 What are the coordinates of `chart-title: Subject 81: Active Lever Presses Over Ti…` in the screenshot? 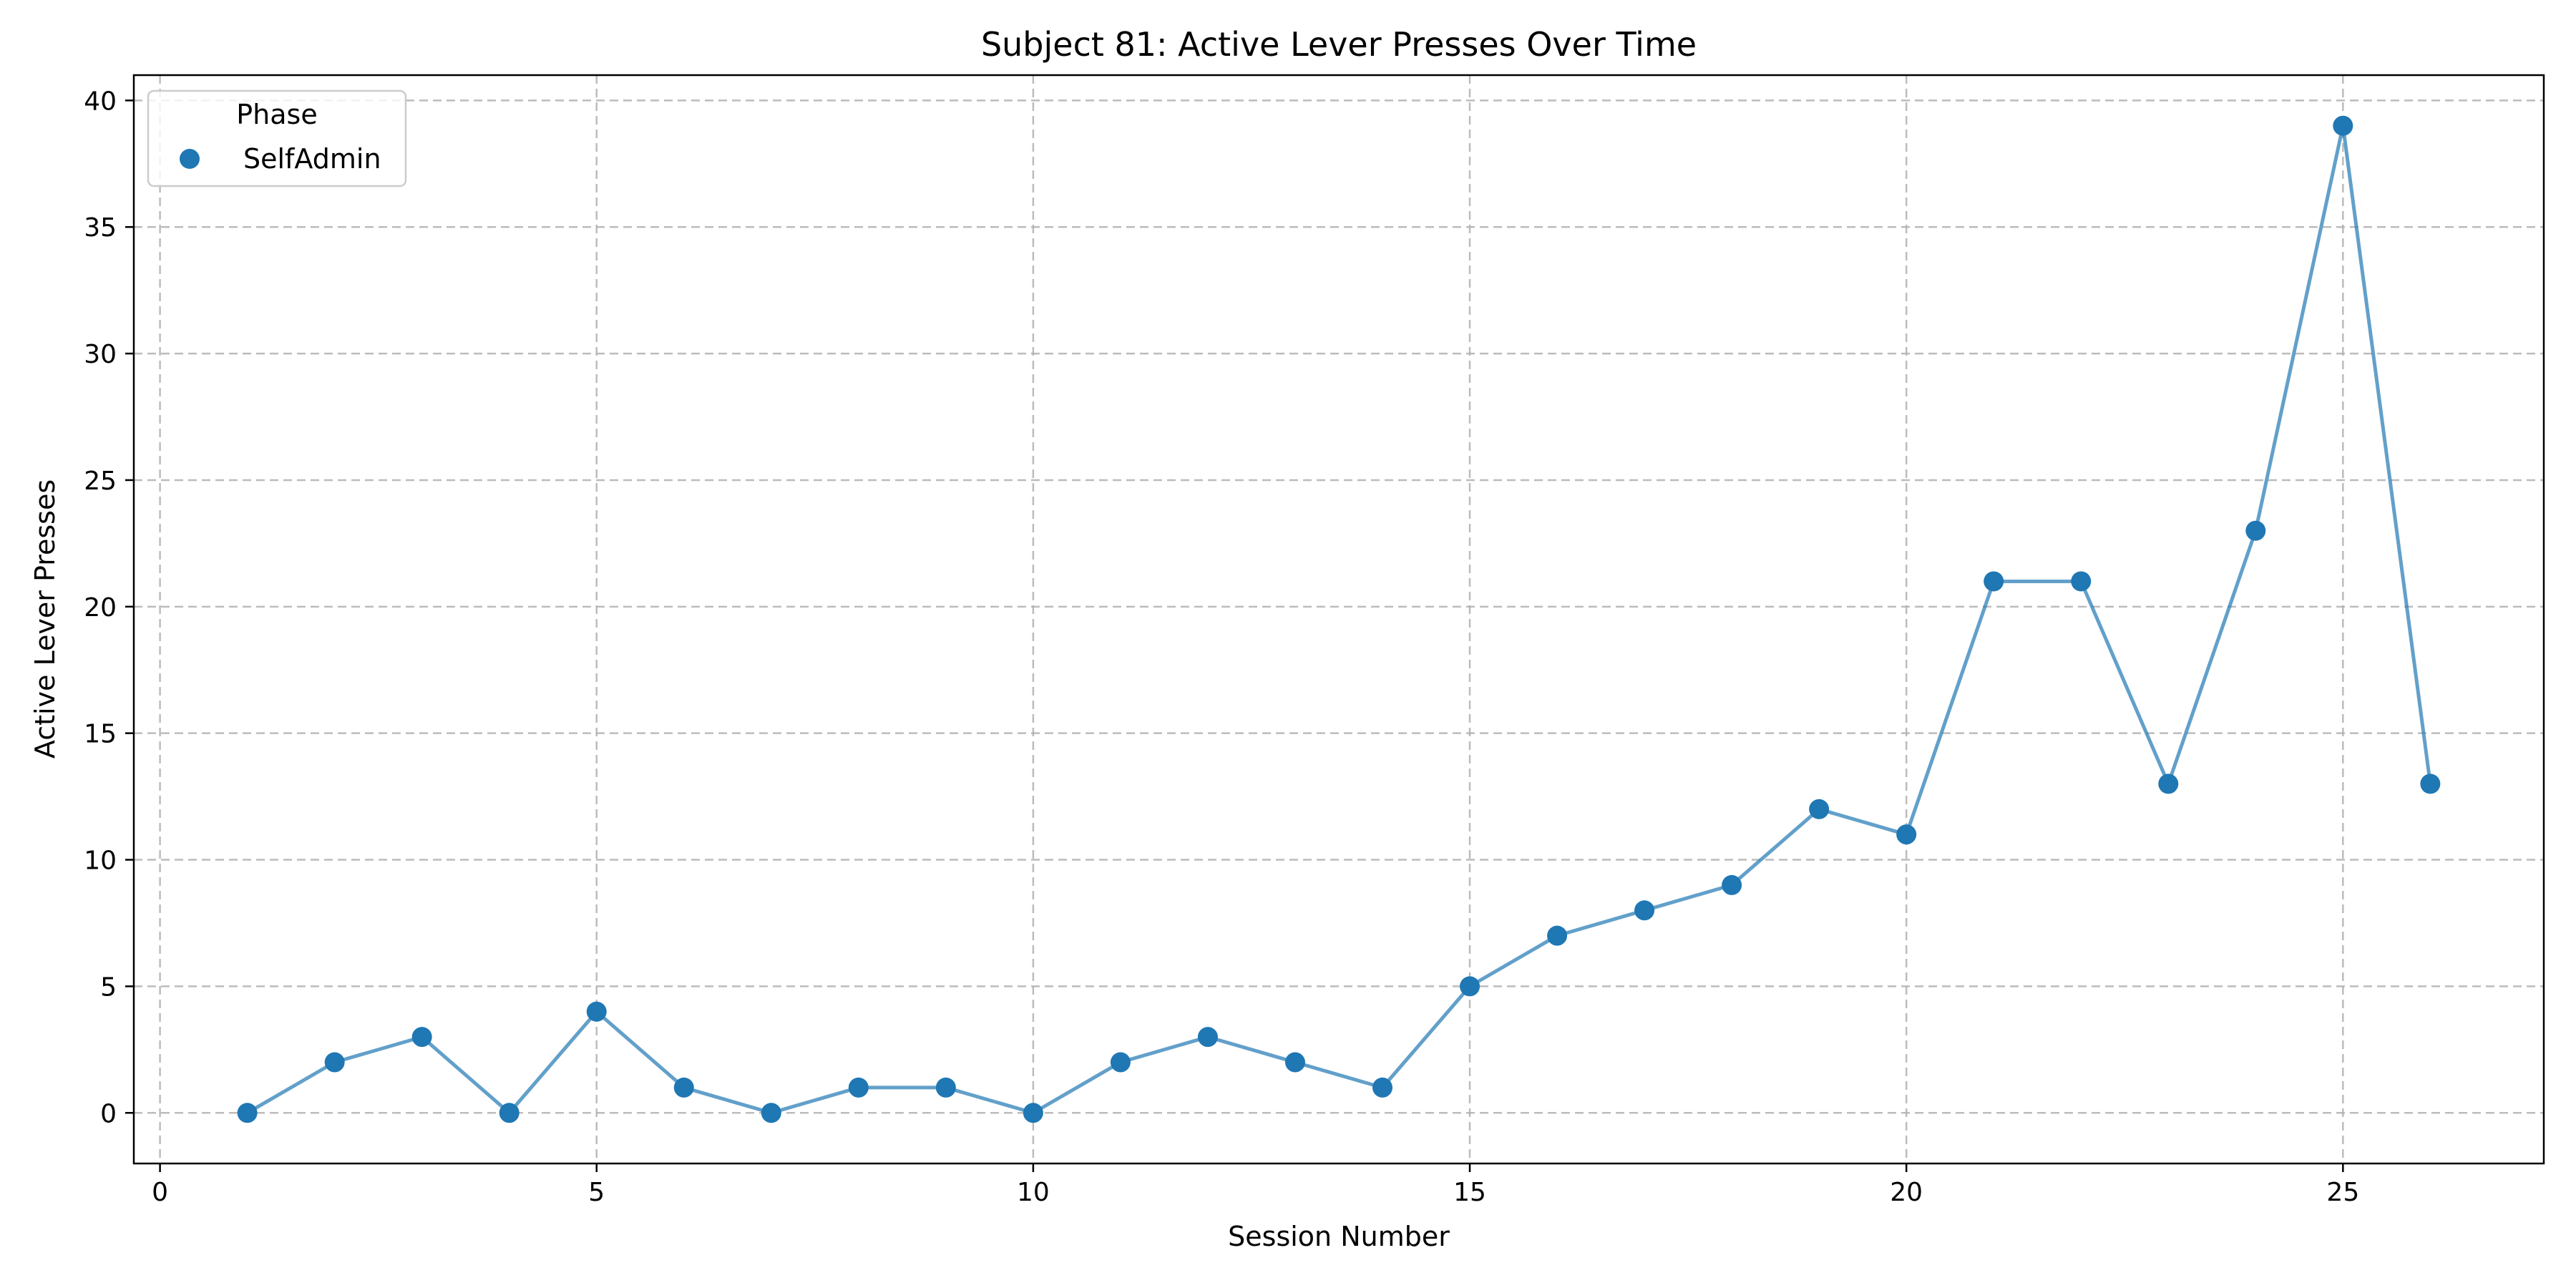 It's located at (1339, 44).